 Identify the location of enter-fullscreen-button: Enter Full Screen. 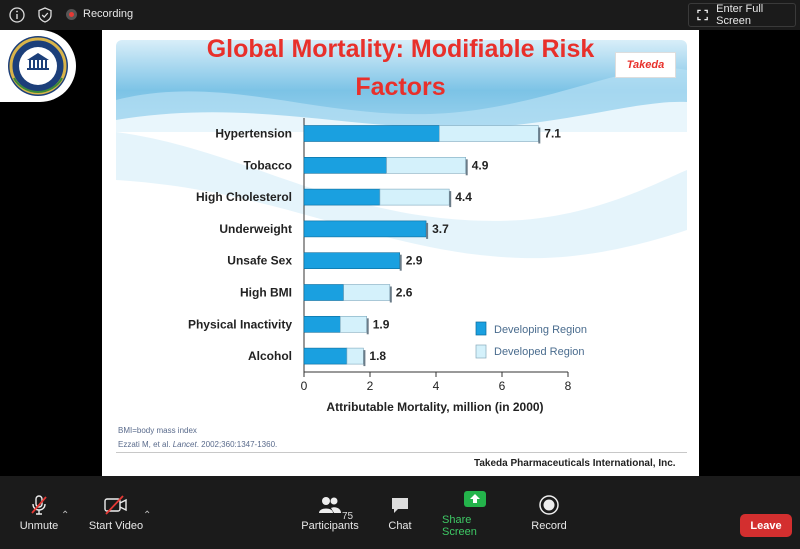
(742, 15).